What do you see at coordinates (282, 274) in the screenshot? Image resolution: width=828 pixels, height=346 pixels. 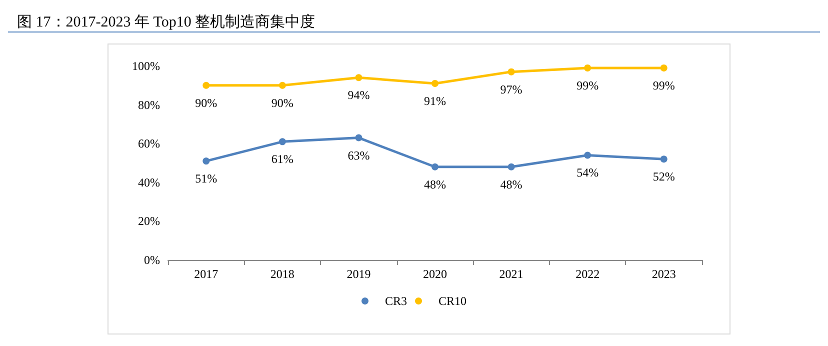 I see `x-tick-label: 2018` at bounding box center [282, 274].